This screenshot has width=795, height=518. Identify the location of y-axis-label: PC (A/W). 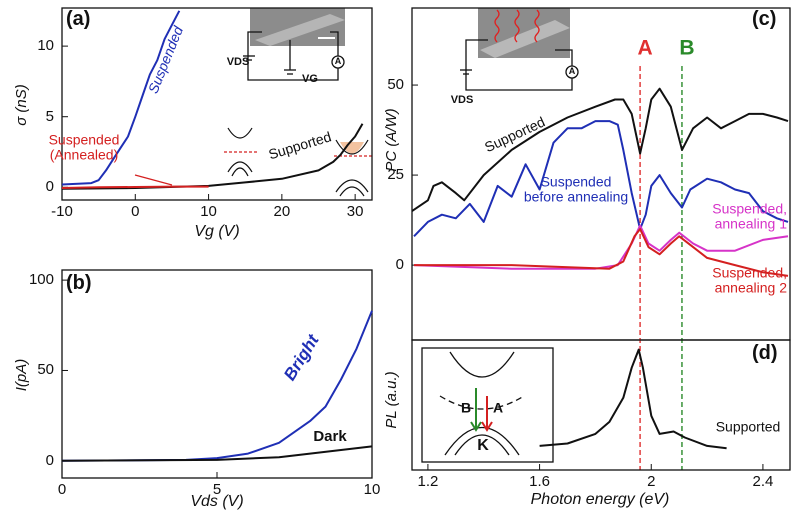
(391, 140).